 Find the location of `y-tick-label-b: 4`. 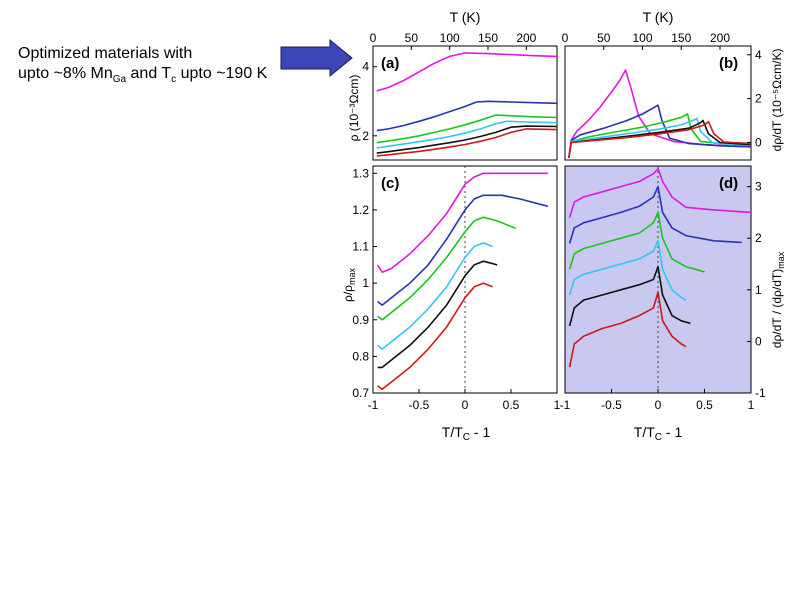

y-tick-label-b: 4 is located at coordinates (758, 55).